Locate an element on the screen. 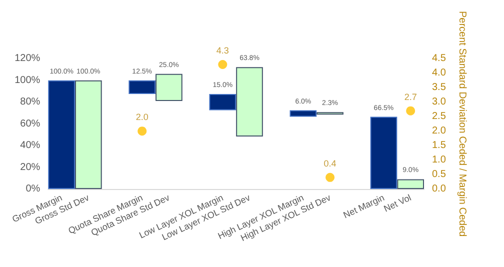 The width and height of the screenshot is (504, 267). y-tick-label: 100% is located at coordinates (27, 80).